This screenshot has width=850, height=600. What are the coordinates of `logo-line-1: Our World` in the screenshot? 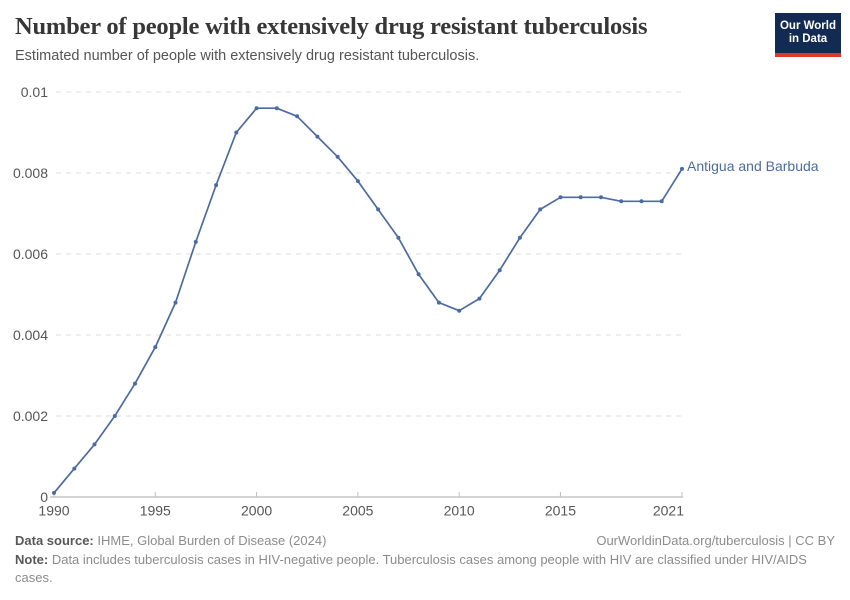 It's located at (807, 25).